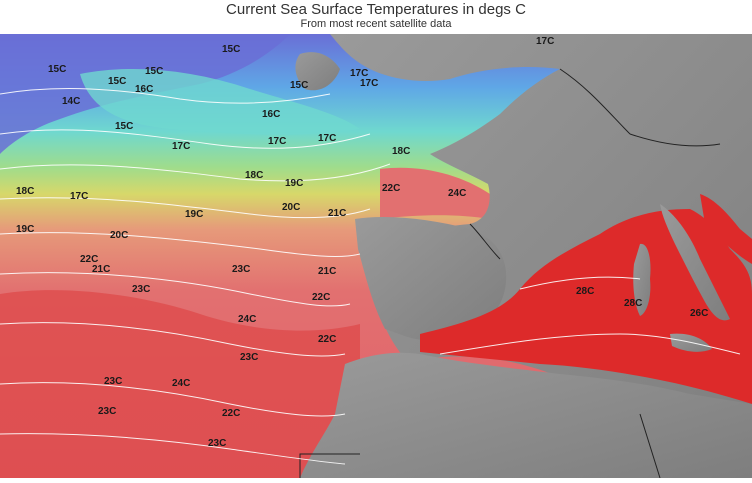 Image resolution: width=752 pixels, height=483 pixels. I want to click on map-subtitle: From most recent satellite data, so click(376, 24).